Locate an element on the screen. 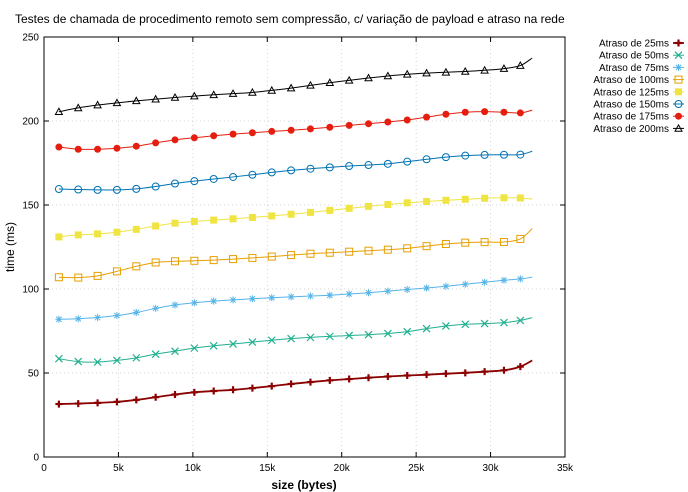 The width and height of the screenshot is (688, 492). legend-label: Atraso de 100ms is located at coordinates (631, 80).